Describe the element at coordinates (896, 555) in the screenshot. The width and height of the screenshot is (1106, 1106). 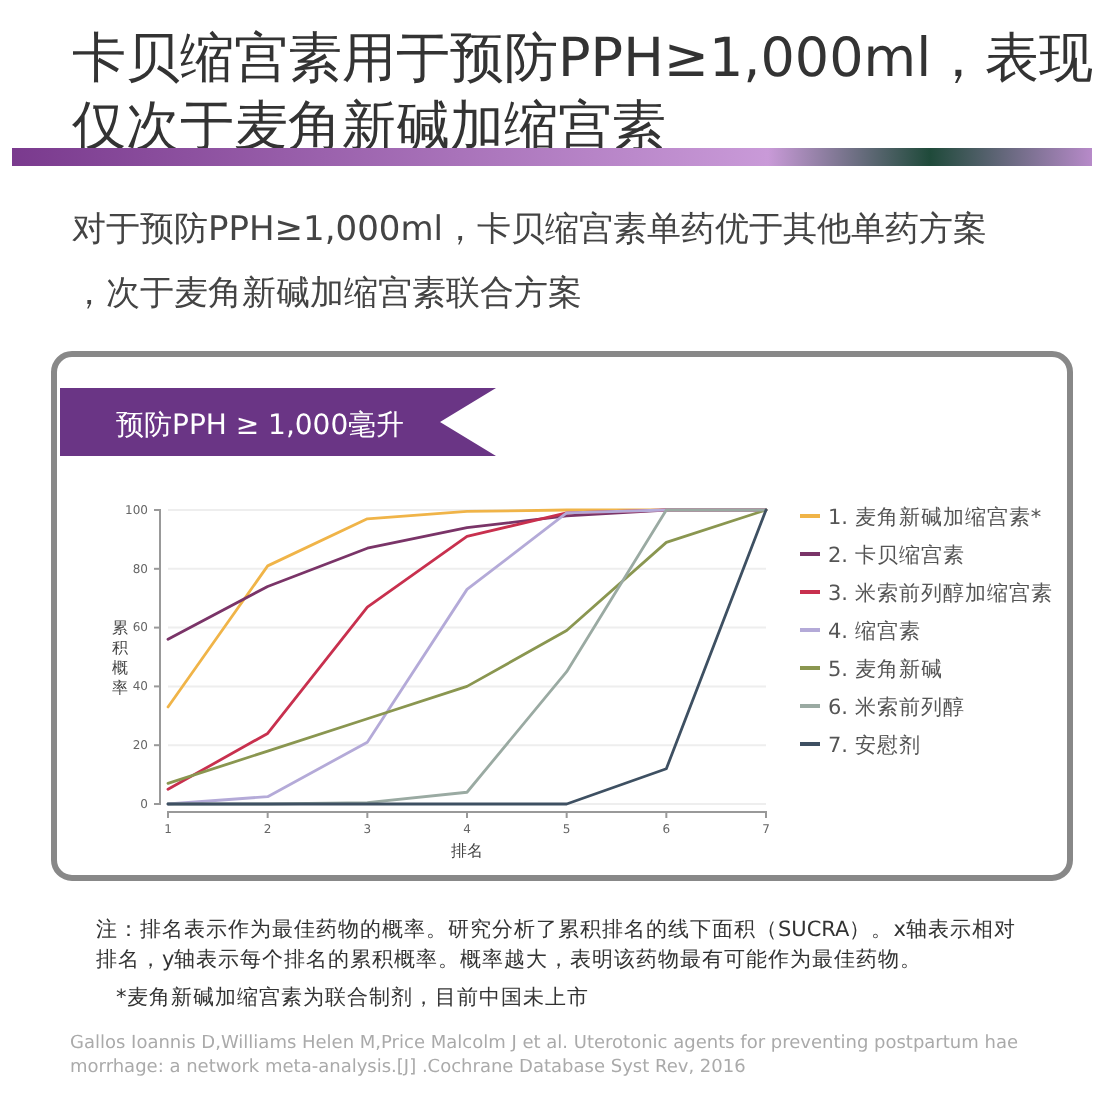
I see `legend-label: 2. 卡贝缩宫素` at that location.